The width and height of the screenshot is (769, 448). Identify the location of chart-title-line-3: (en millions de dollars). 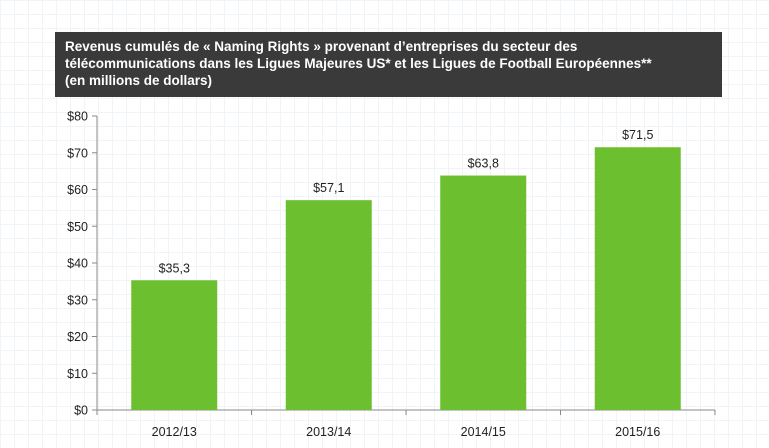
(139, 80).